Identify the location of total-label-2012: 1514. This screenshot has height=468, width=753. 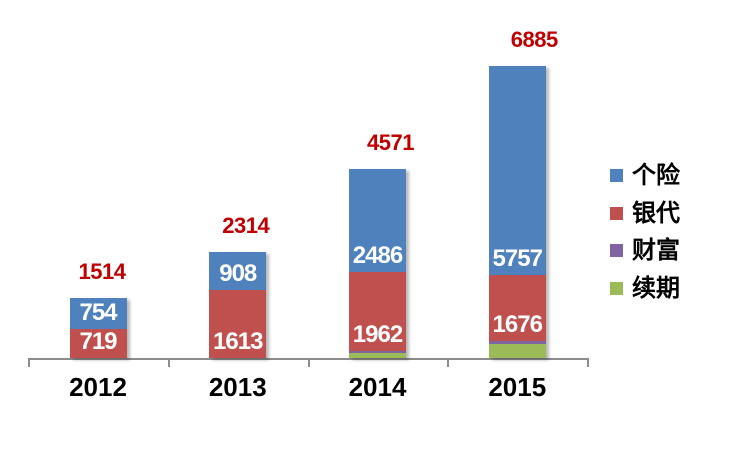
(102, 271).